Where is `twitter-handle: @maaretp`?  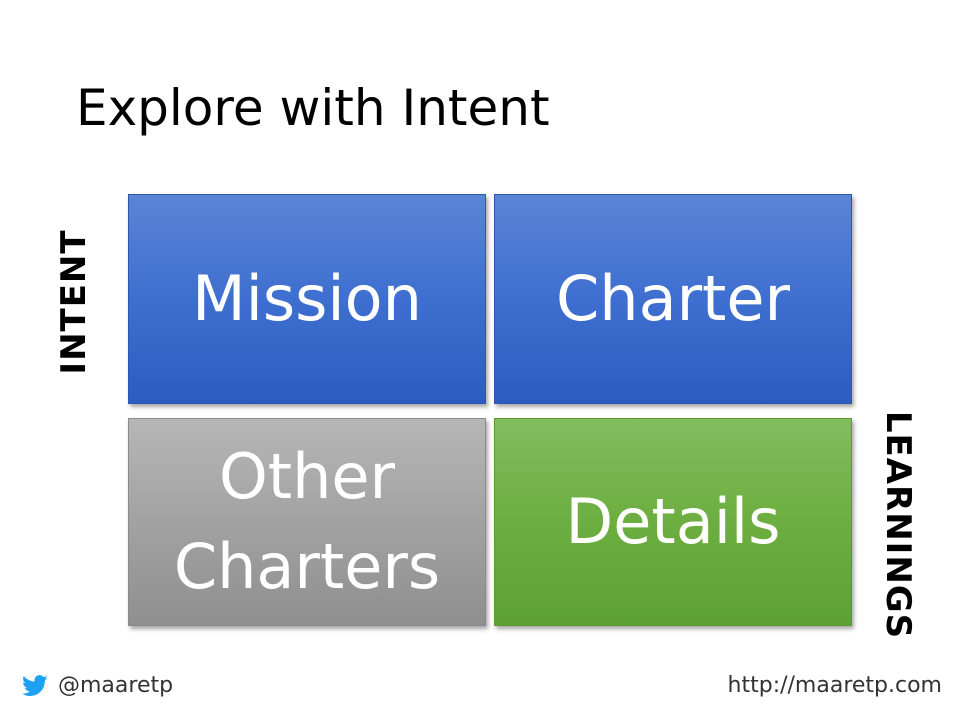
twitter-handle: @maaretp is located at coordinates (116, 685).